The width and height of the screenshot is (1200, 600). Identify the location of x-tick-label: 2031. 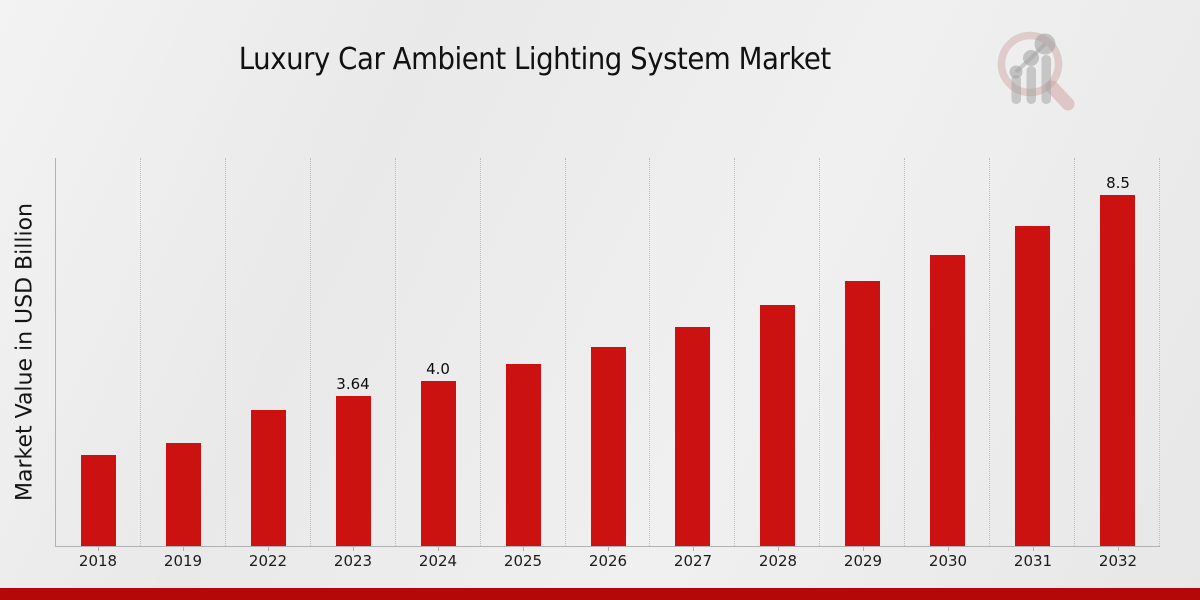
(1033, 561).